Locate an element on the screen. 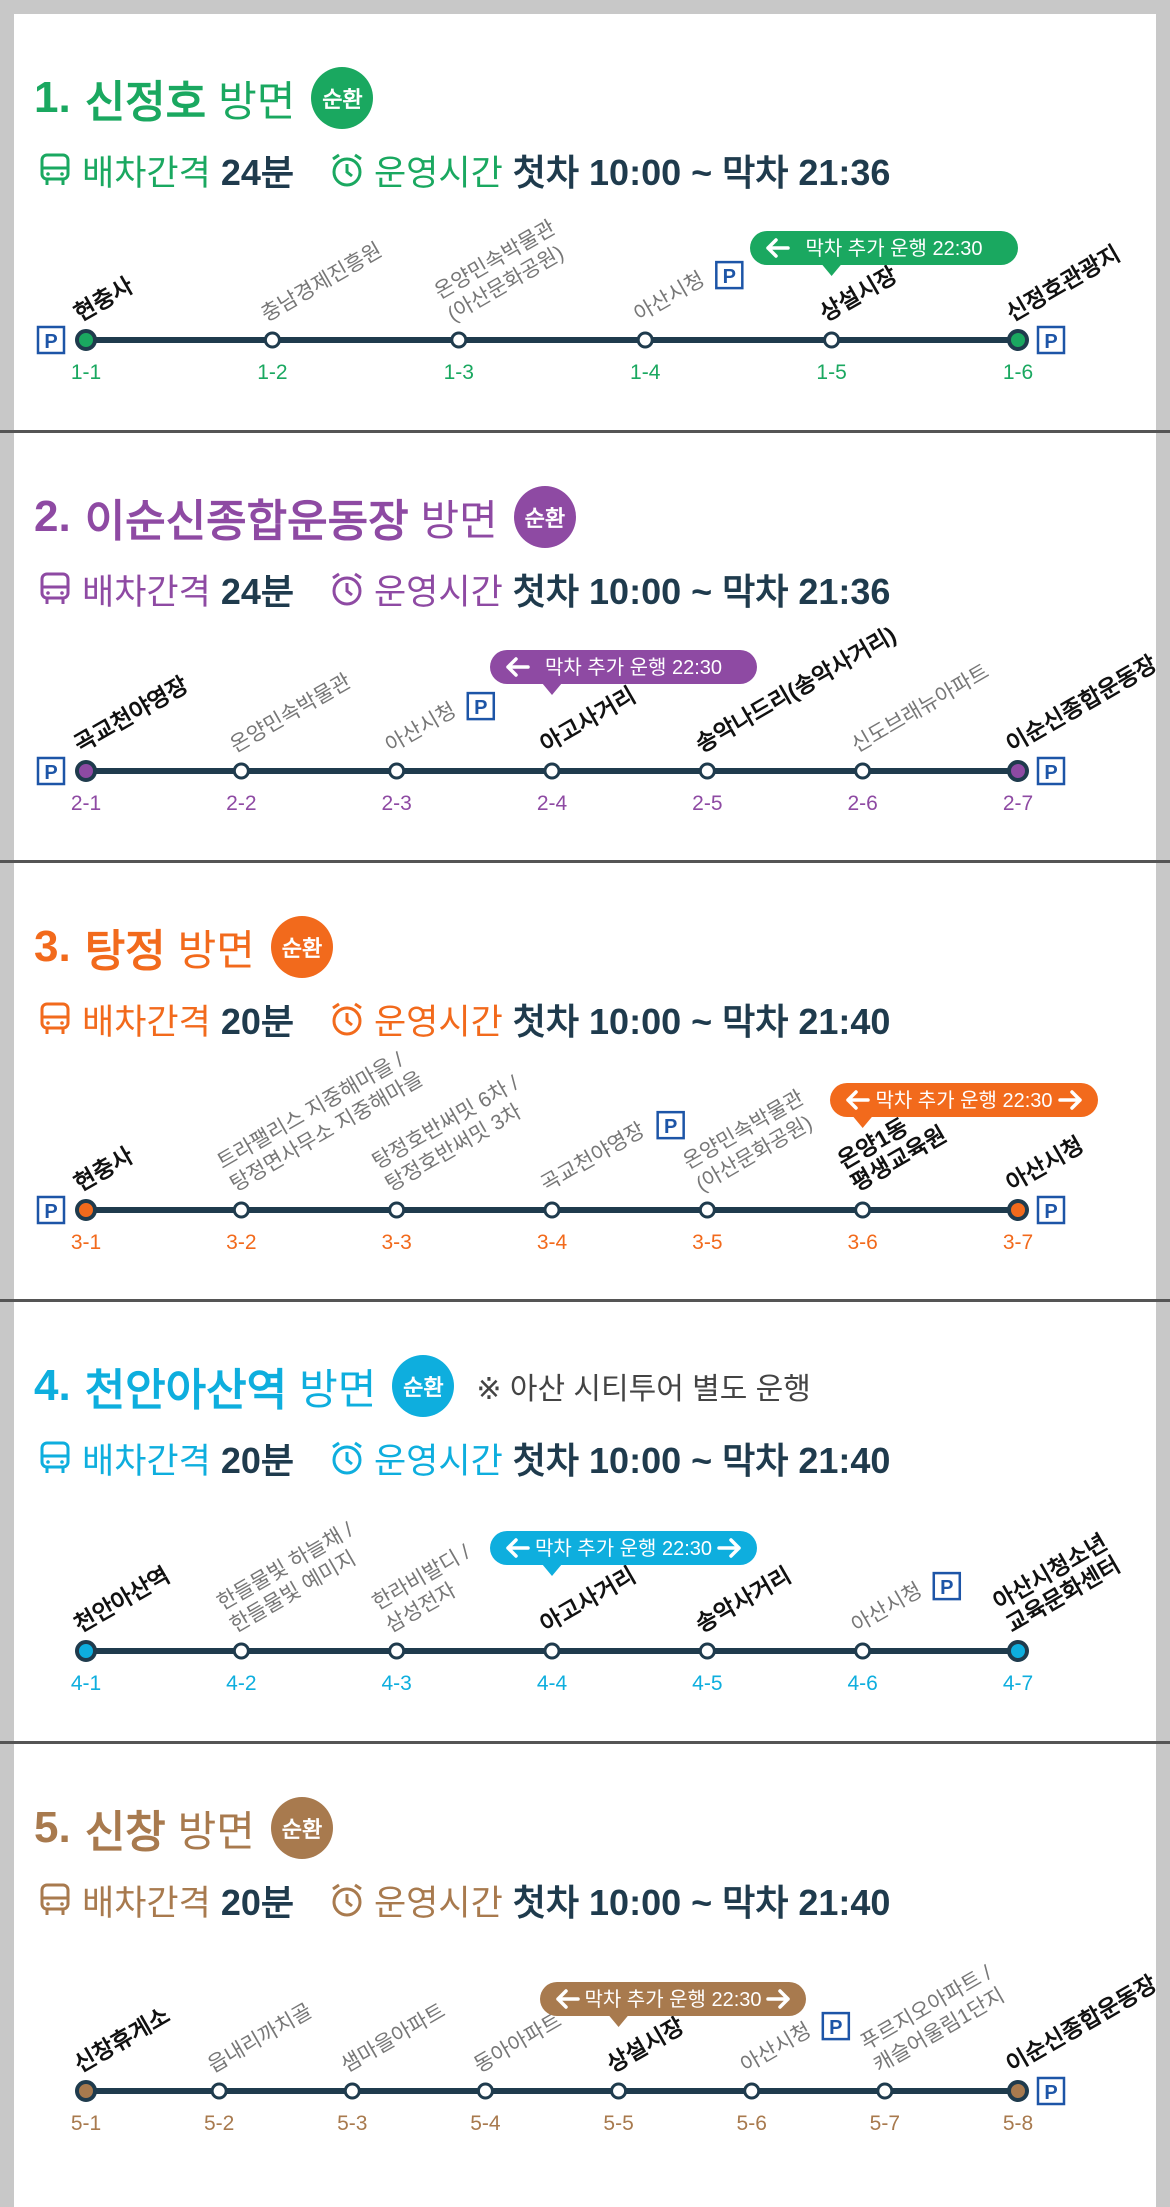 This screenshot has height=2207, width=1170. stop-code: 2-6 is located at coordinates (862, 803).